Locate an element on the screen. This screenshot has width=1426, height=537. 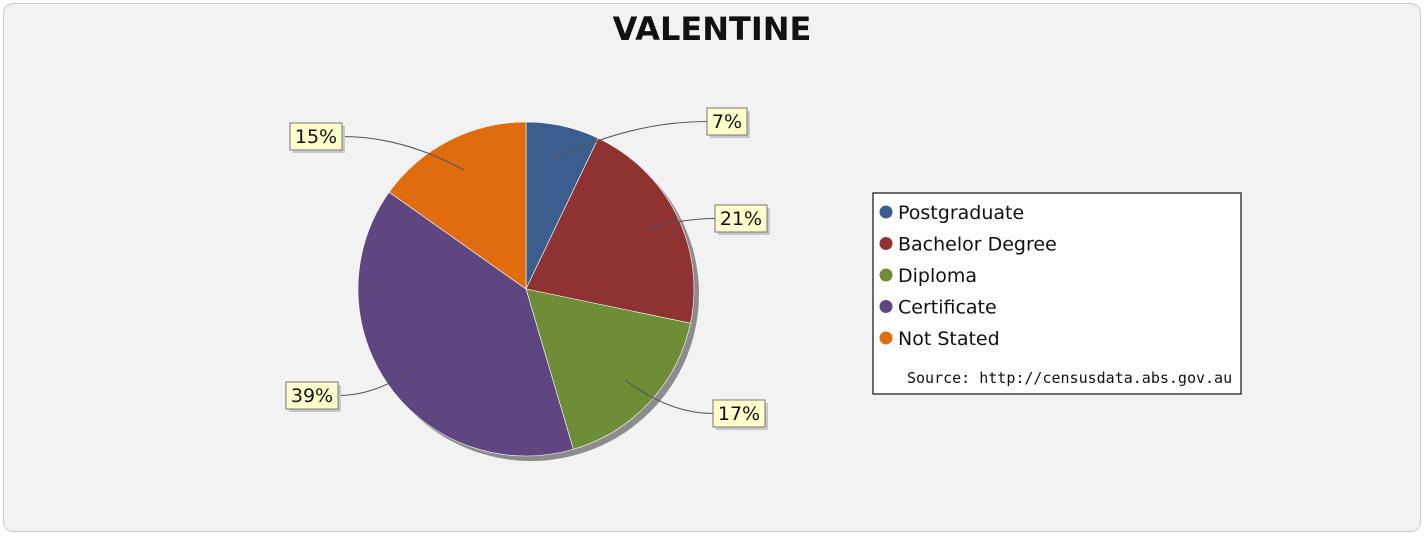
legend-label: Bachelor Degree is located at coordinates (977, 245).